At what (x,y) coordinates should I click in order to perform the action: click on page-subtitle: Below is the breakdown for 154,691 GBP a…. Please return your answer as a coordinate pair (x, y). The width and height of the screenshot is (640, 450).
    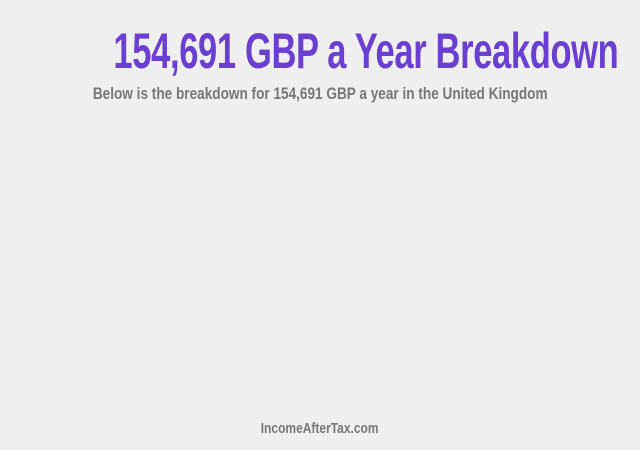
    Looking at the image, I should click on (320, 93).